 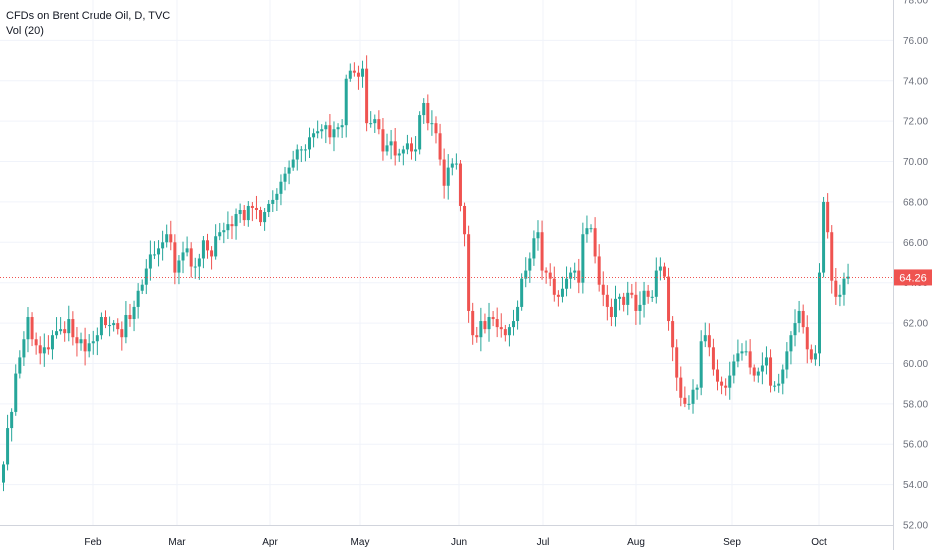 I want to click on time-axis-label: Feb, so click(x=93, y=542).